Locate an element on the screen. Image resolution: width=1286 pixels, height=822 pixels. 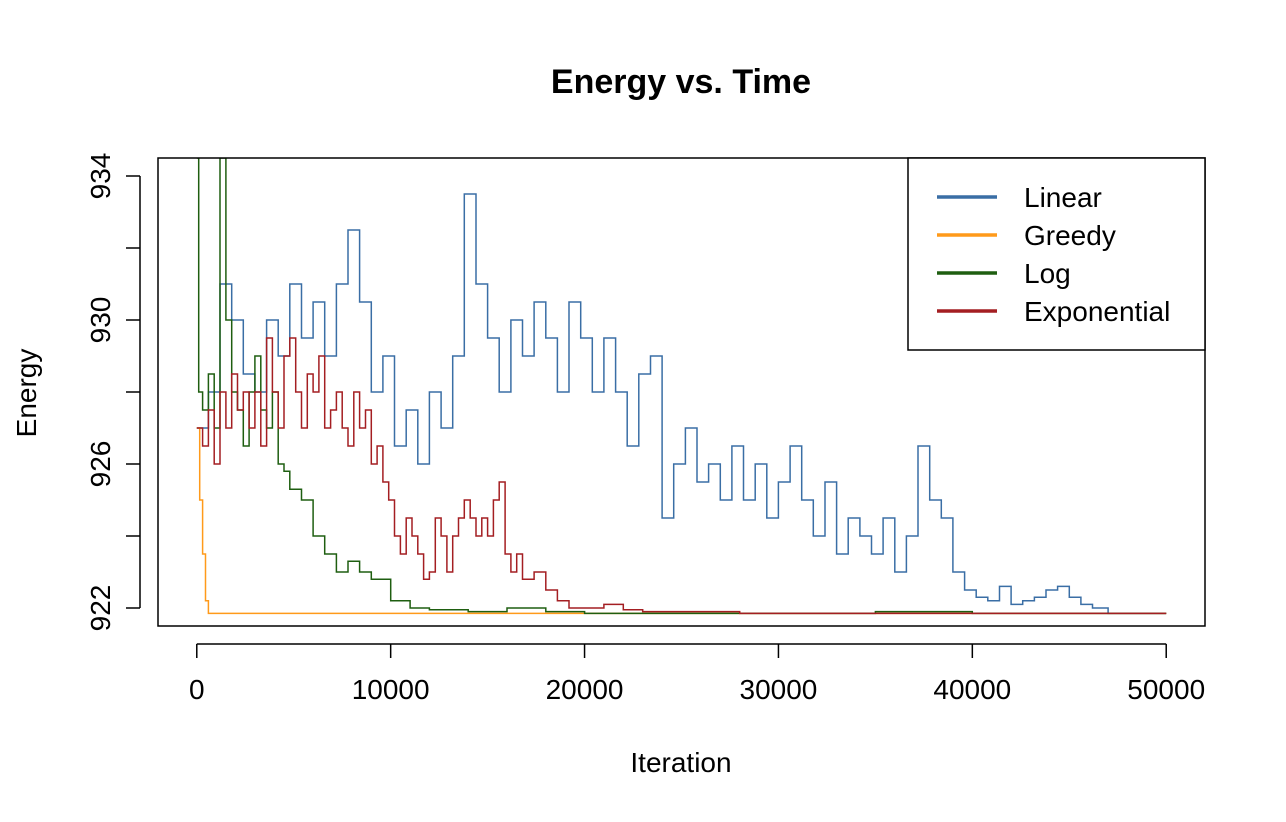
y-tick-label: 926 is located at coordinates (100, 464).